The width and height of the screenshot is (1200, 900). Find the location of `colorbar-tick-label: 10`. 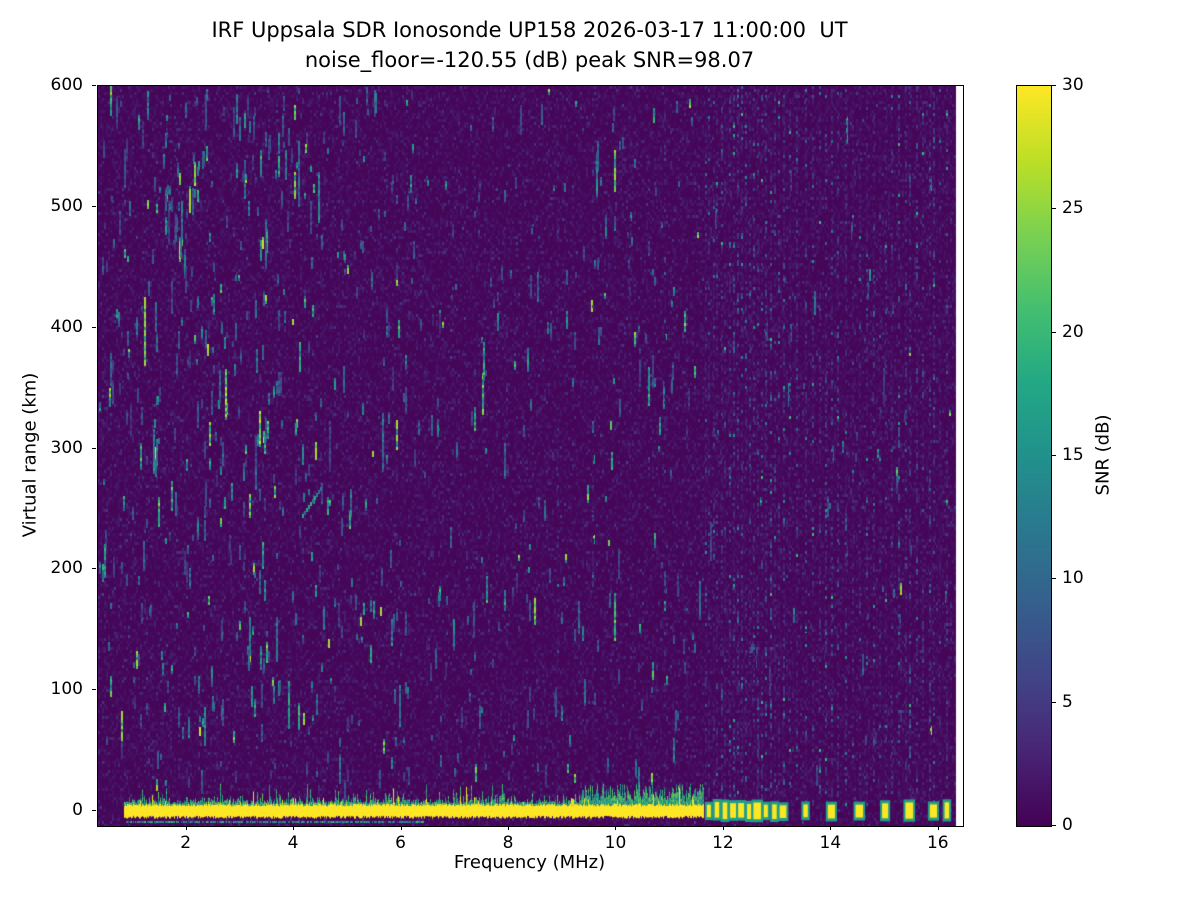

colorbar-tick-label: 10 is located at coordinates (1073, 578).